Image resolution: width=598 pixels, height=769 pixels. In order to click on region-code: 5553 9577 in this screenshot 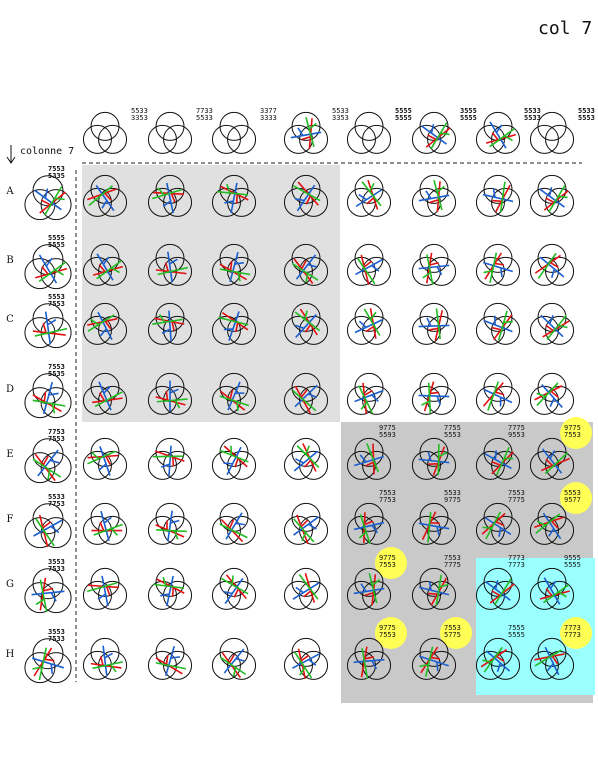, I will do `click(572, 496)`.